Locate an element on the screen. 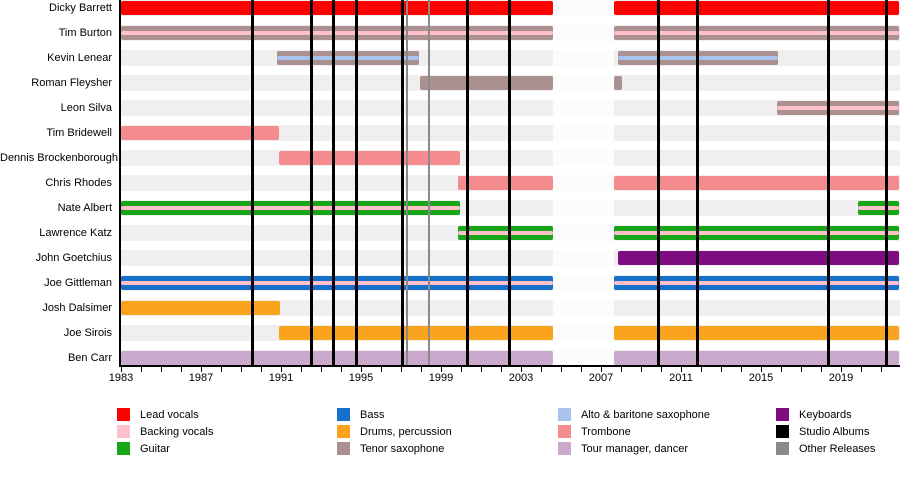 The image size is (900, 484). member-label: Nate Albert is located at coordinates (84, 208).